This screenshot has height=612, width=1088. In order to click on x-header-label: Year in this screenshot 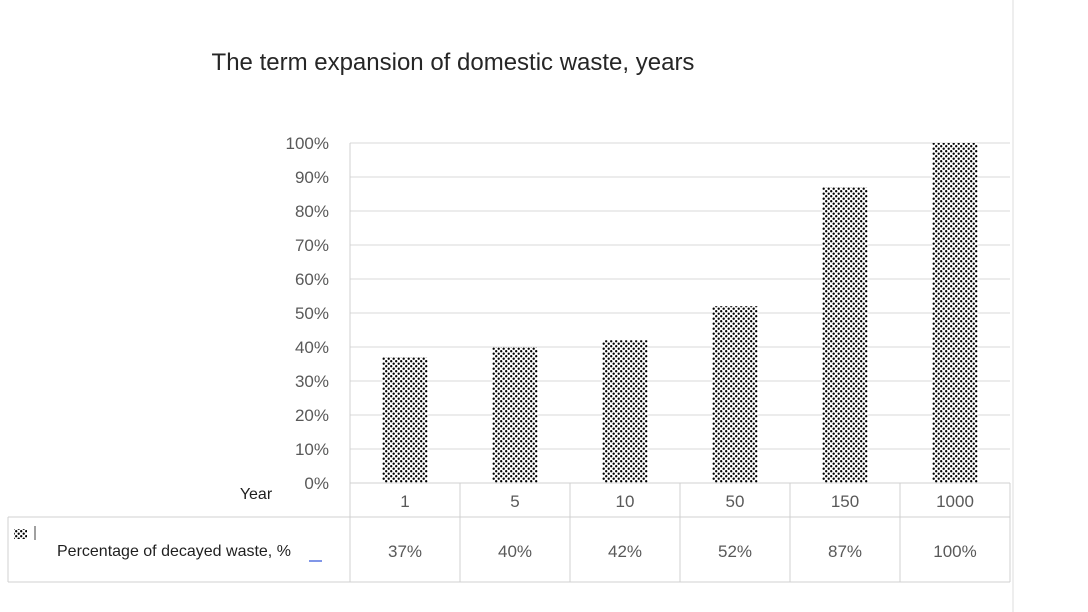, I will do `click(256, 494)`.